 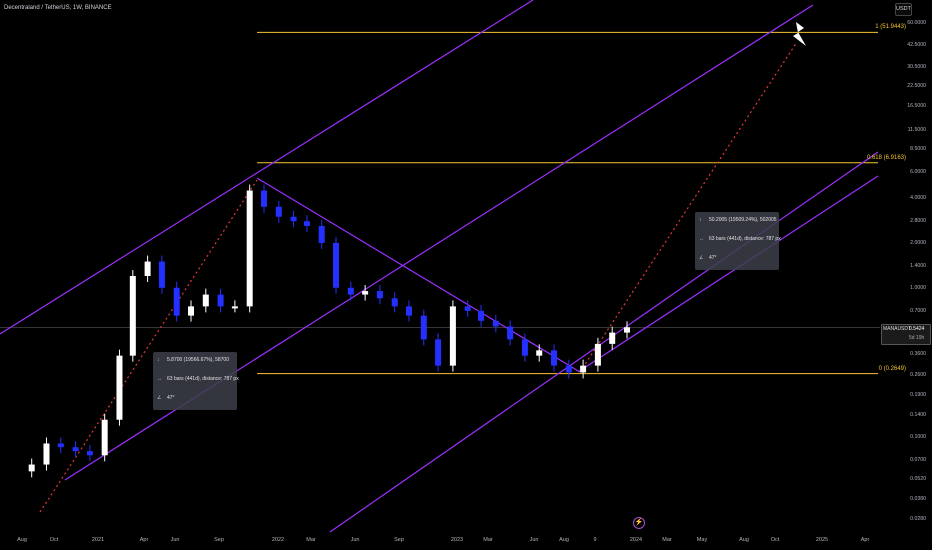 What do you see at coordinates (917, 329) in the screenshot?
I see `price-badge-price: 0.5424` at bounding box center [917, 329].